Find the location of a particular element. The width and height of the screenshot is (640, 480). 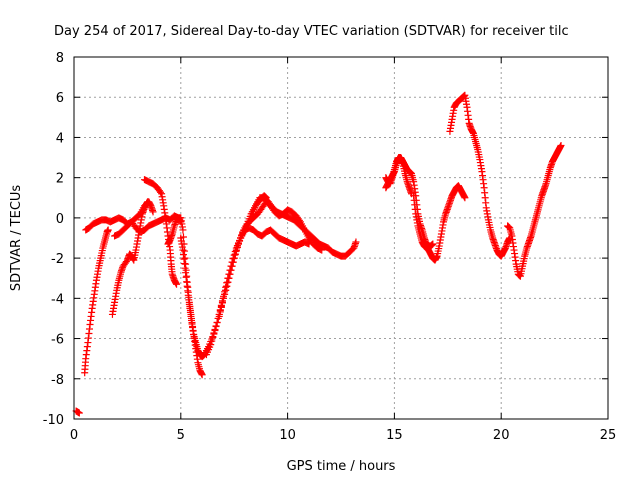

y-tick-label: 2 is located at coordinates (60, 179).